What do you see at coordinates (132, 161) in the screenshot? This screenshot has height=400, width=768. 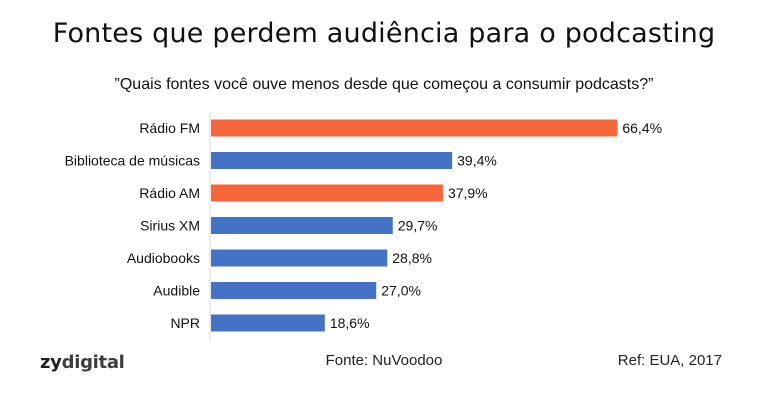 I see `category-label: Biblioteca de músicas` at bounding box center [132, 161].